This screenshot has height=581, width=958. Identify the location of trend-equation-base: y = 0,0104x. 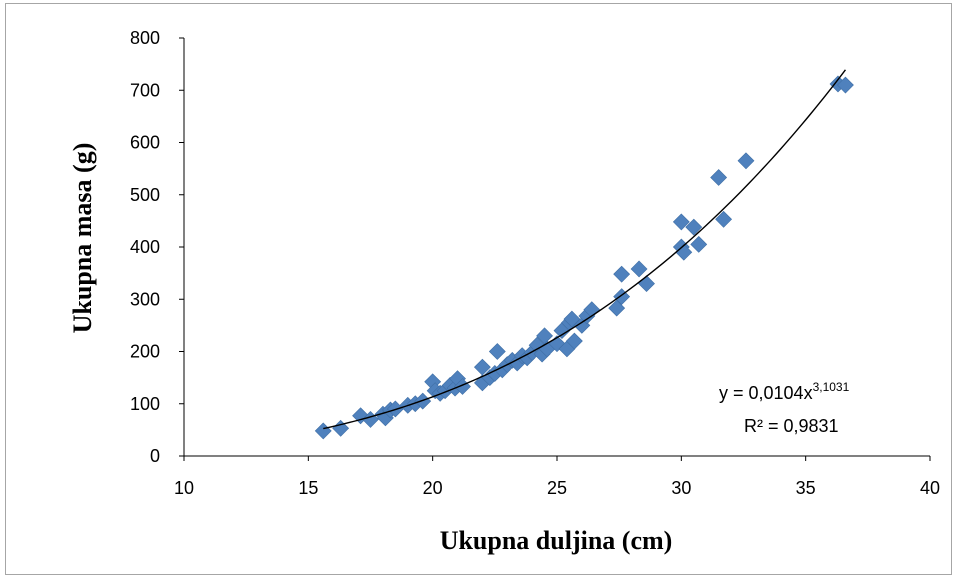
(766, 393).